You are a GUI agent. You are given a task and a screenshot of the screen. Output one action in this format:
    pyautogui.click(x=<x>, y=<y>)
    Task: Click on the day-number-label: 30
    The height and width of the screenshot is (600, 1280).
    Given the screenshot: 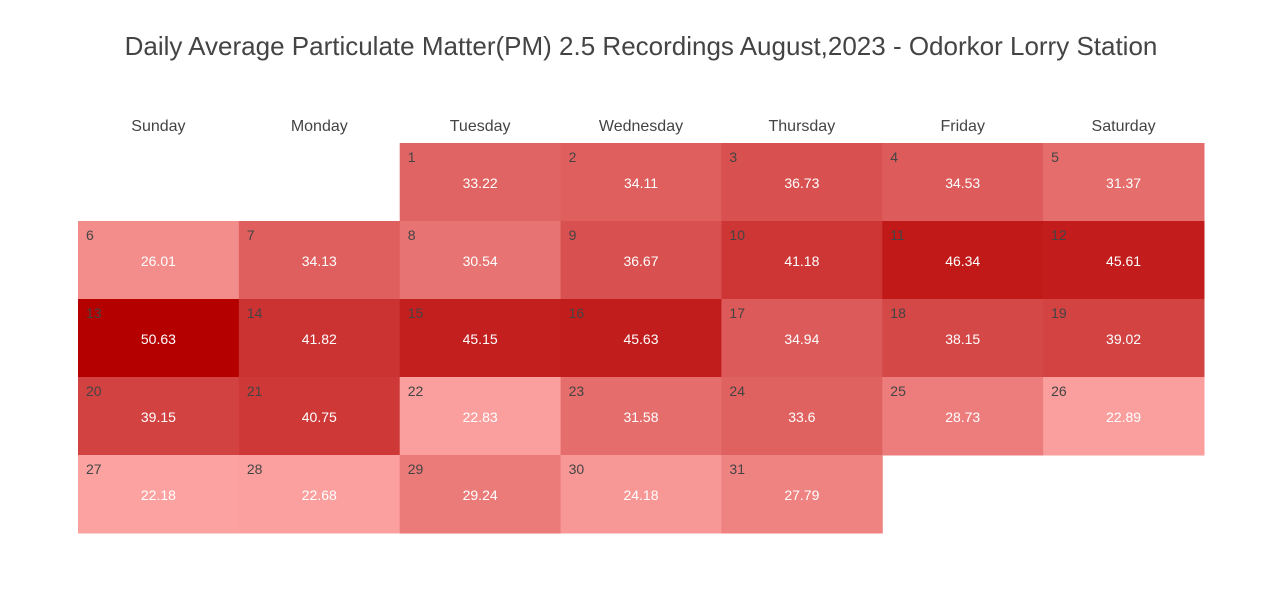 What is the action you would take?
    pyautogui.click(x=577, y=469)
    